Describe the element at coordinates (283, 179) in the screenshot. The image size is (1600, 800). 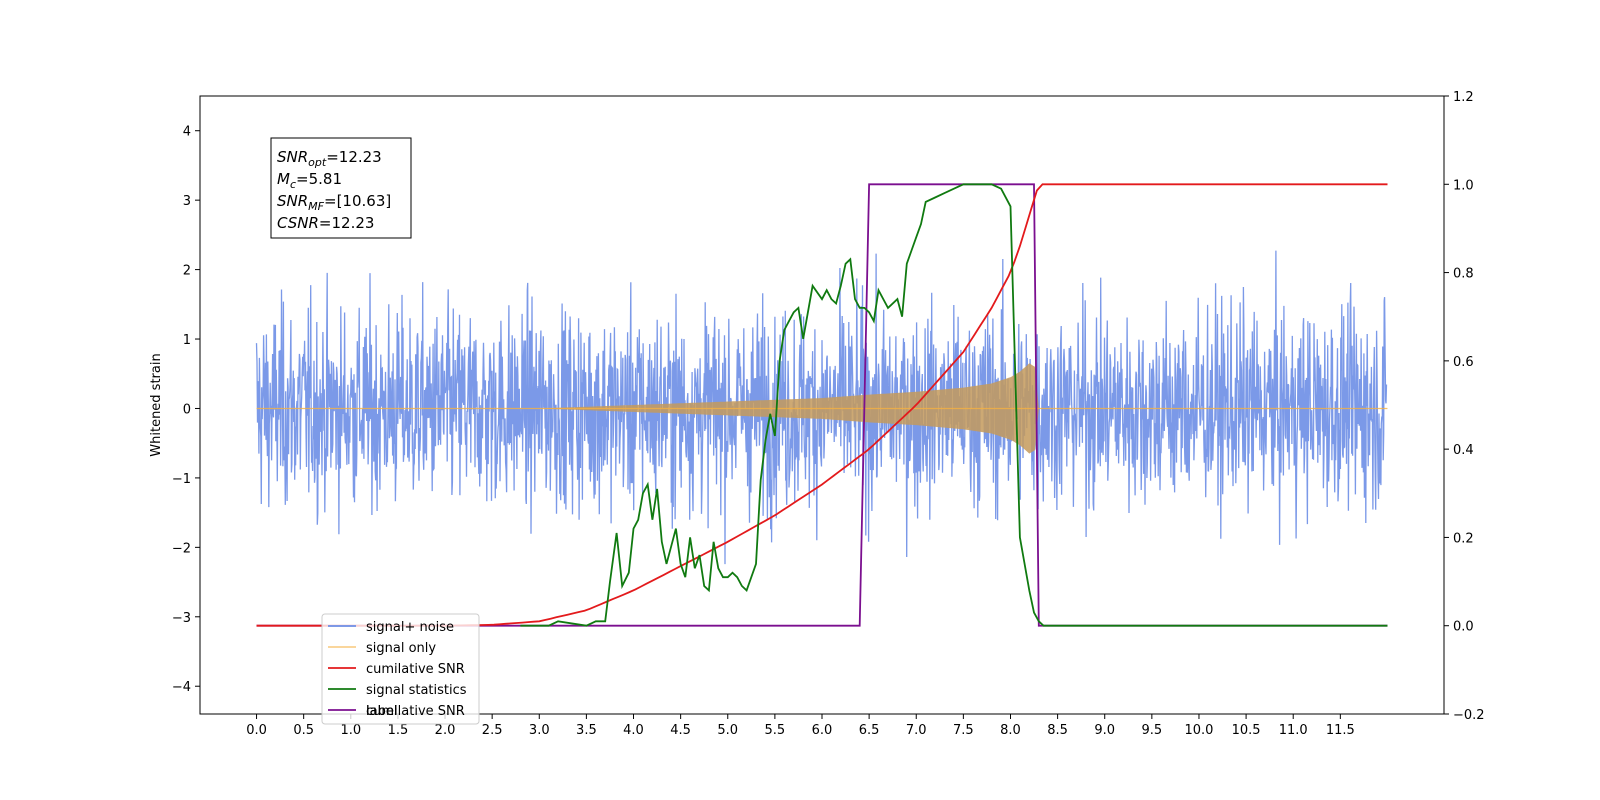
I see `info-variable: M` at that location.